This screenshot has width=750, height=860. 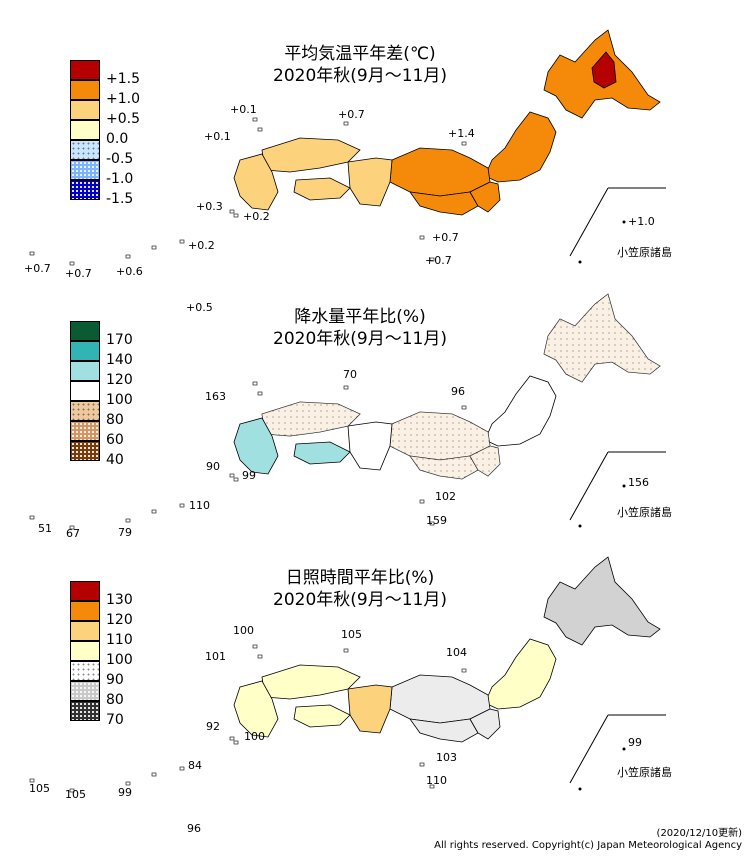 I want to click on legend-label: 70, so click(x=115, y=720).